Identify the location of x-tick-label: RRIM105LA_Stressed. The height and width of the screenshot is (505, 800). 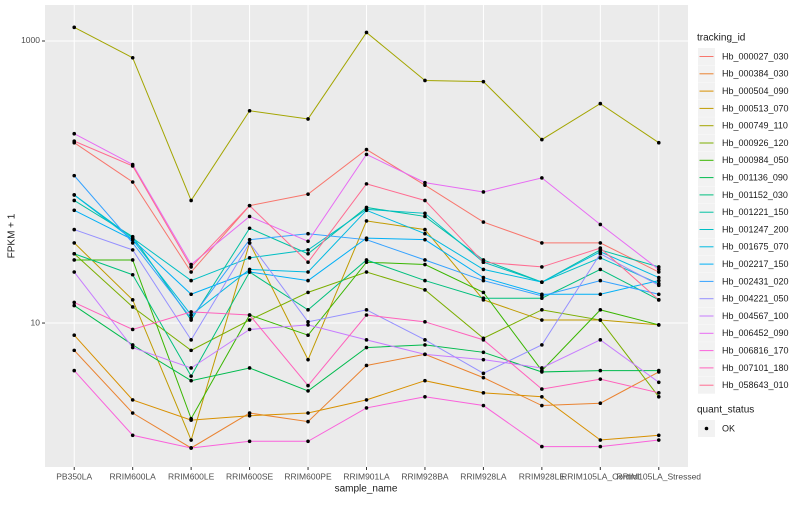
(658, 476).